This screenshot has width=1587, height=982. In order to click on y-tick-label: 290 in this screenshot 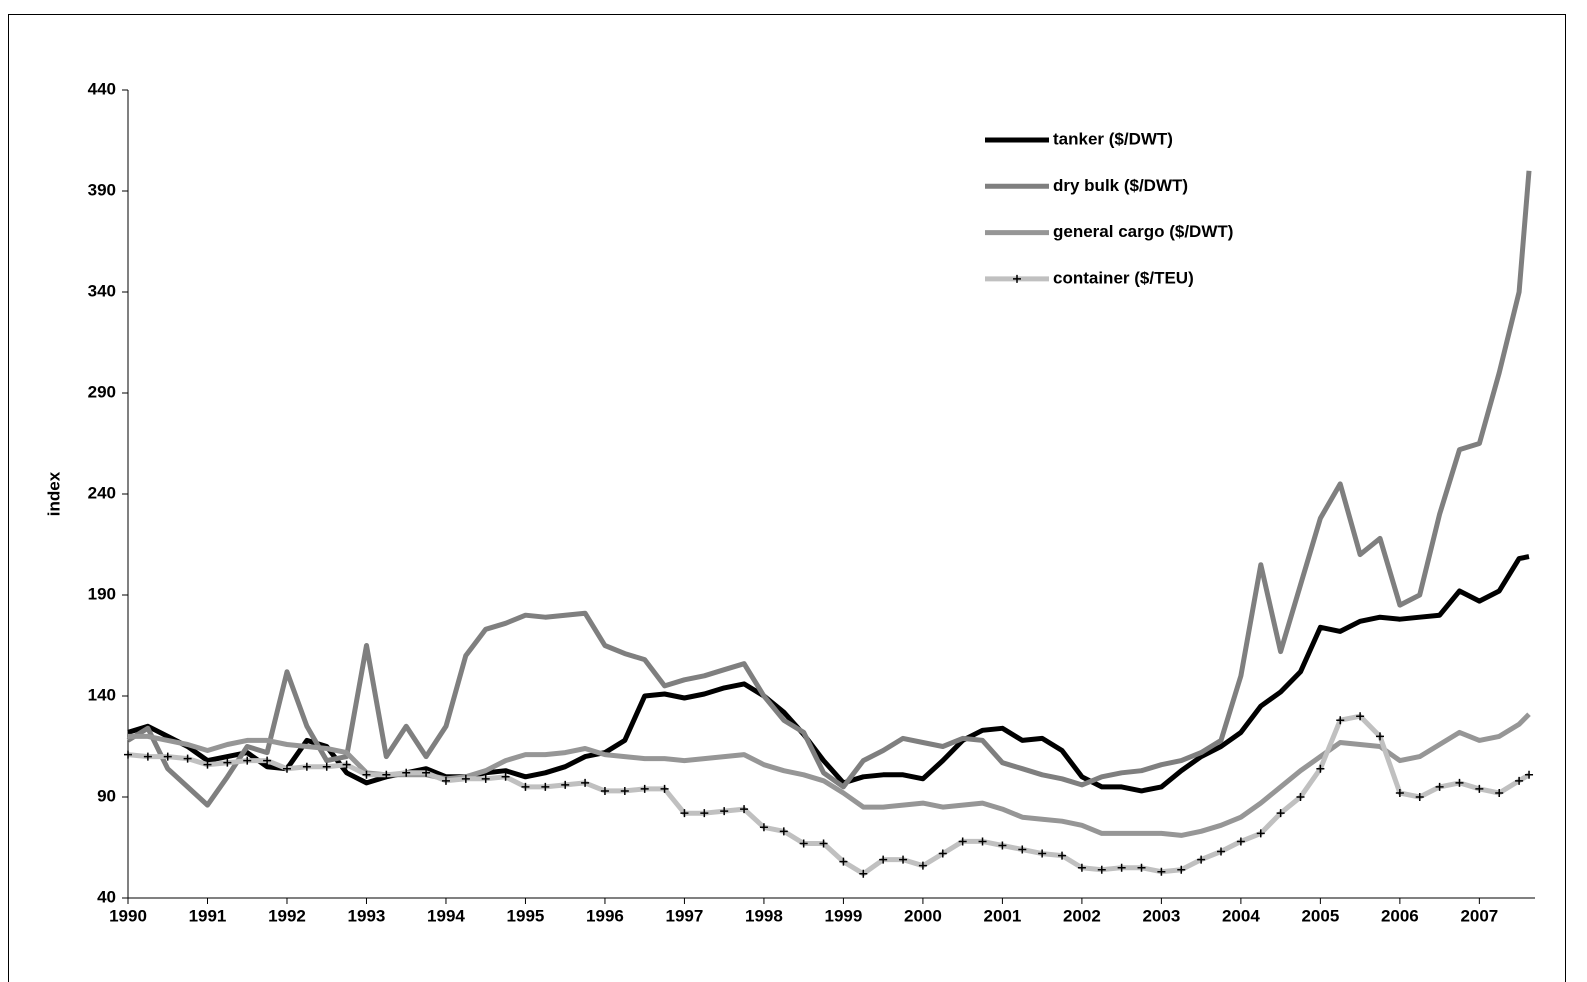, I will do `click(102, 391)`.